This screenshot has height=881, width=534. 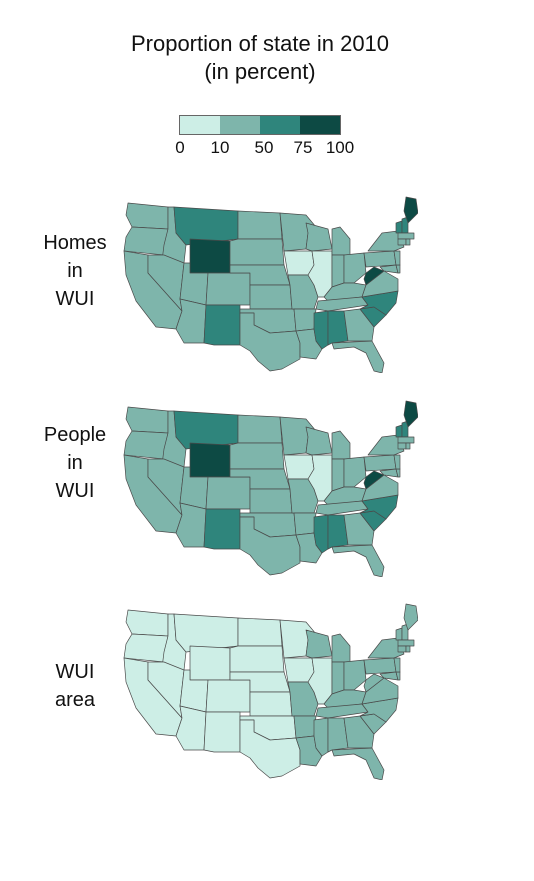 What do you see at coordinates (75, 686) in the screenshot?
I see `row-label-area: WUI area` at bounding box center [75, 686].